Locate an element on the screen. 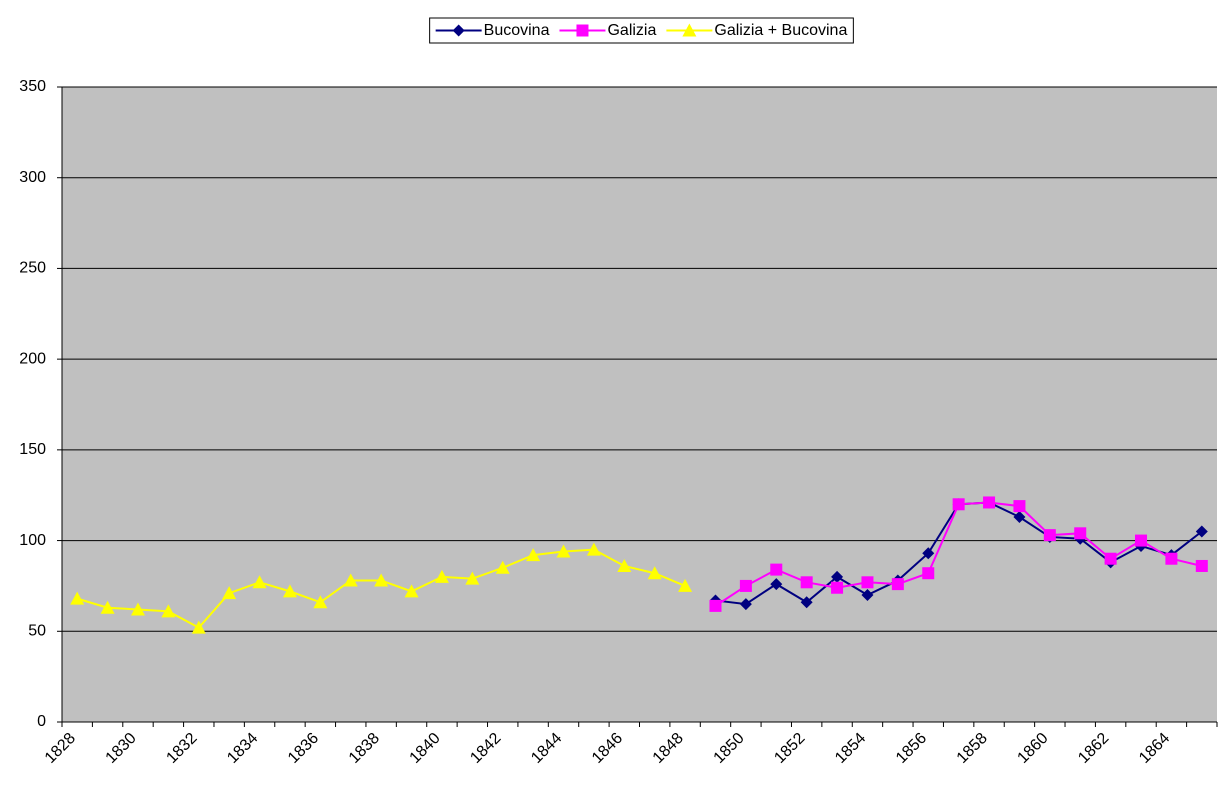 The image size is (1219, 794). x-tick-label: 1842 is located at coordinates (485, 748).